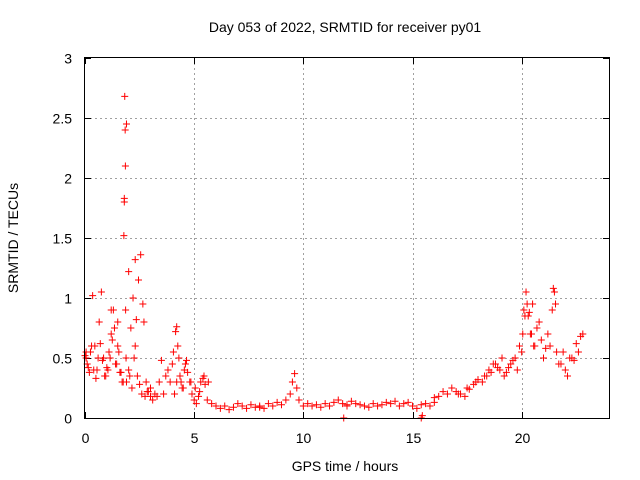 The height and width of the screenshot is (480, 640). I want to click on x-axis-label: GPS time / hours, so click(345, 466).